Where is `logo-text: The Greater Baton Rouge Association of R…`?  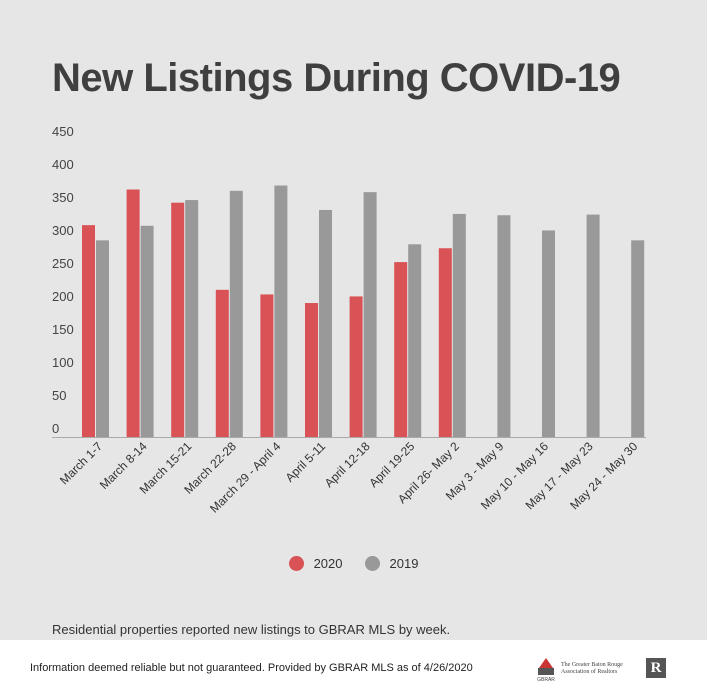
logo-text: The Greater Baton Rouge Association of R… is located at coordinates (592, 668).